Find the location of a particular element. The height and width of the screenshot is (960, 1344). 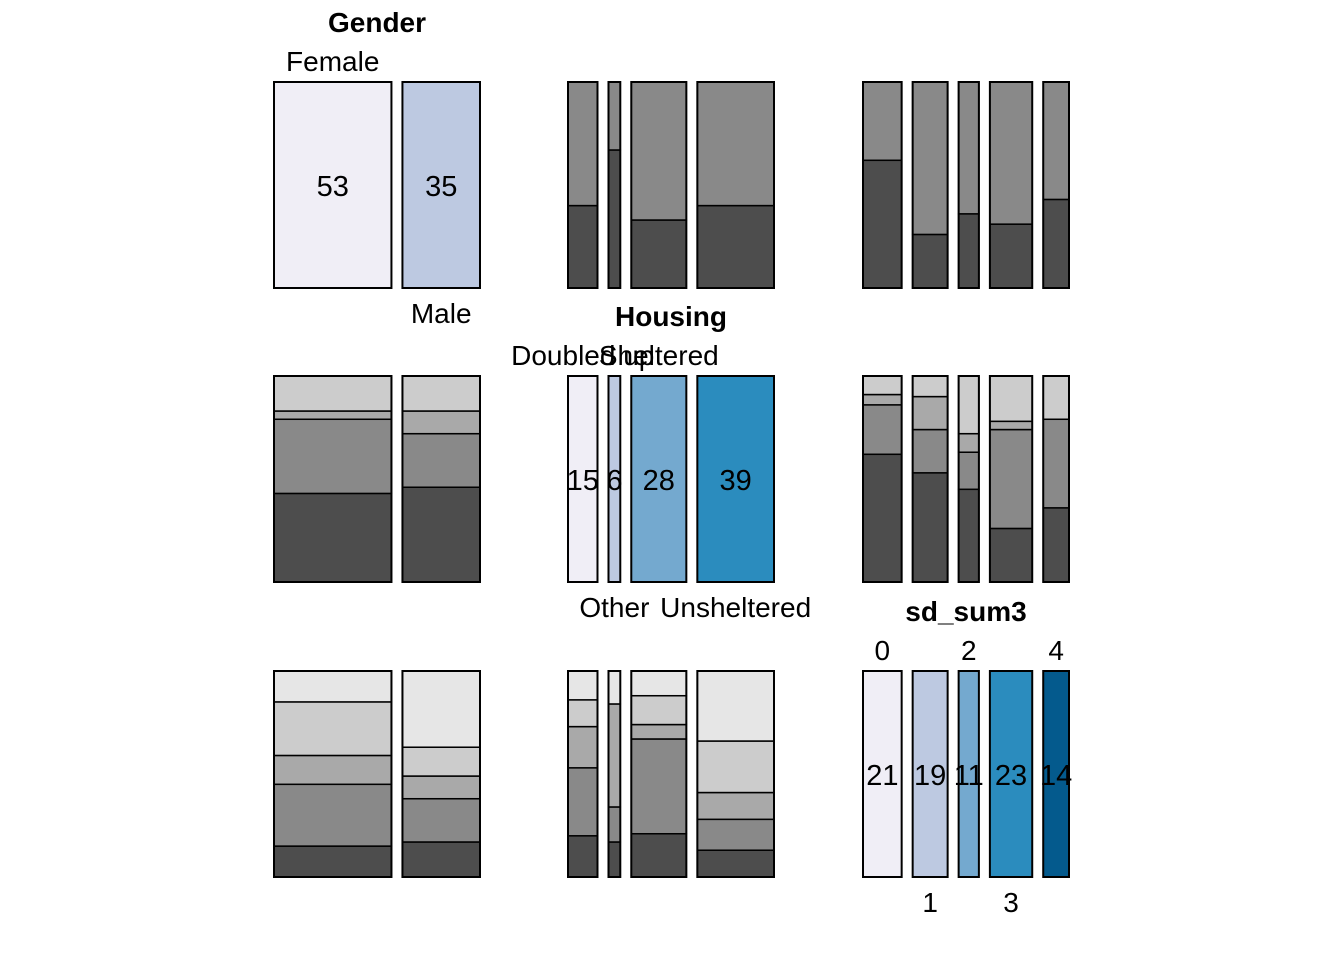

count-label-sd-sum3: 14 is located at coordinates (1056, 776).